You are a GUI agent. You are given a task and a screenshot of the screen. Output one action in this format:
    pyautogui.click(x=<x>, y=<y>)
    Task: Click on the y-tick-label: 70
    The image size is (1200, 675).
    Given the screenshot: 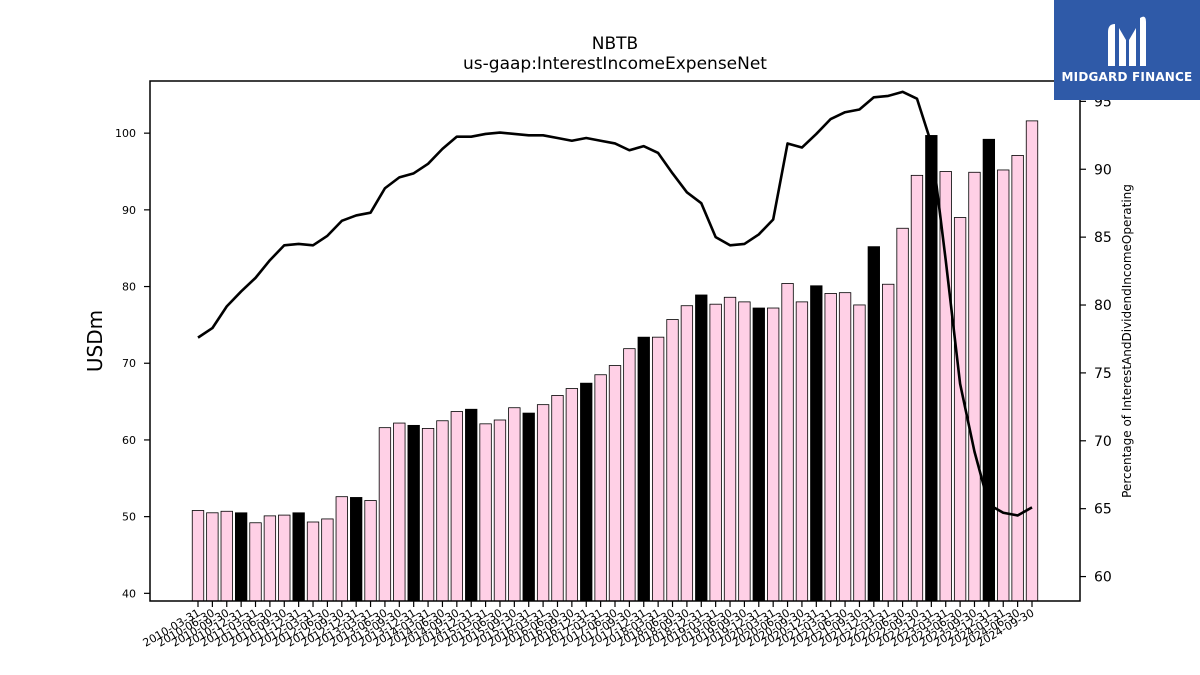 What is the action you would take?
    pyautogui.click(x=129, y=363)
    